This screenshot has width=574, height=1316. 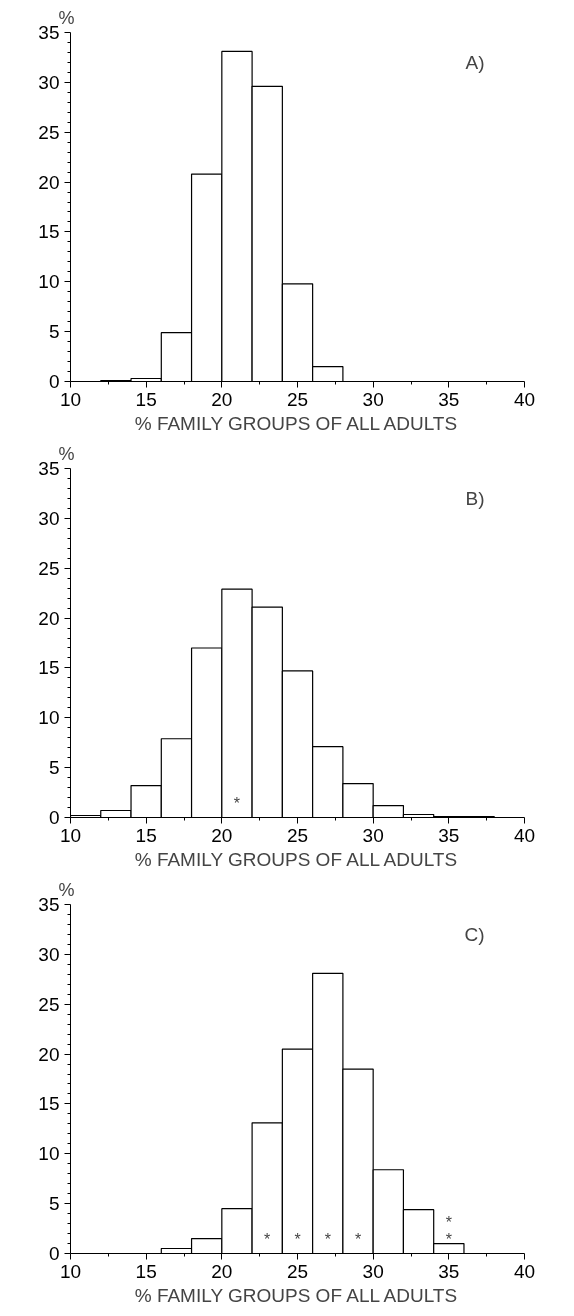 What do you see at coordinates (448, 1230) in the screenshot?
I see `data-label: * *` at bounding box center [448, 1230].